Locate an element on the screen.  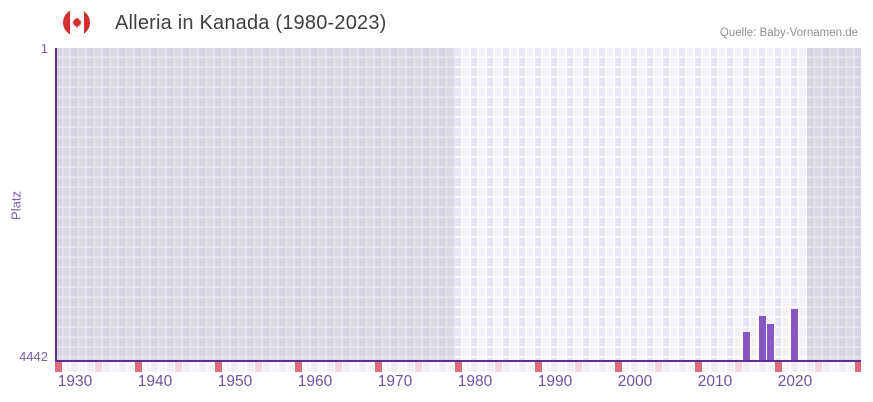
rank-bar-2017 is located at coordinates (770, 342).